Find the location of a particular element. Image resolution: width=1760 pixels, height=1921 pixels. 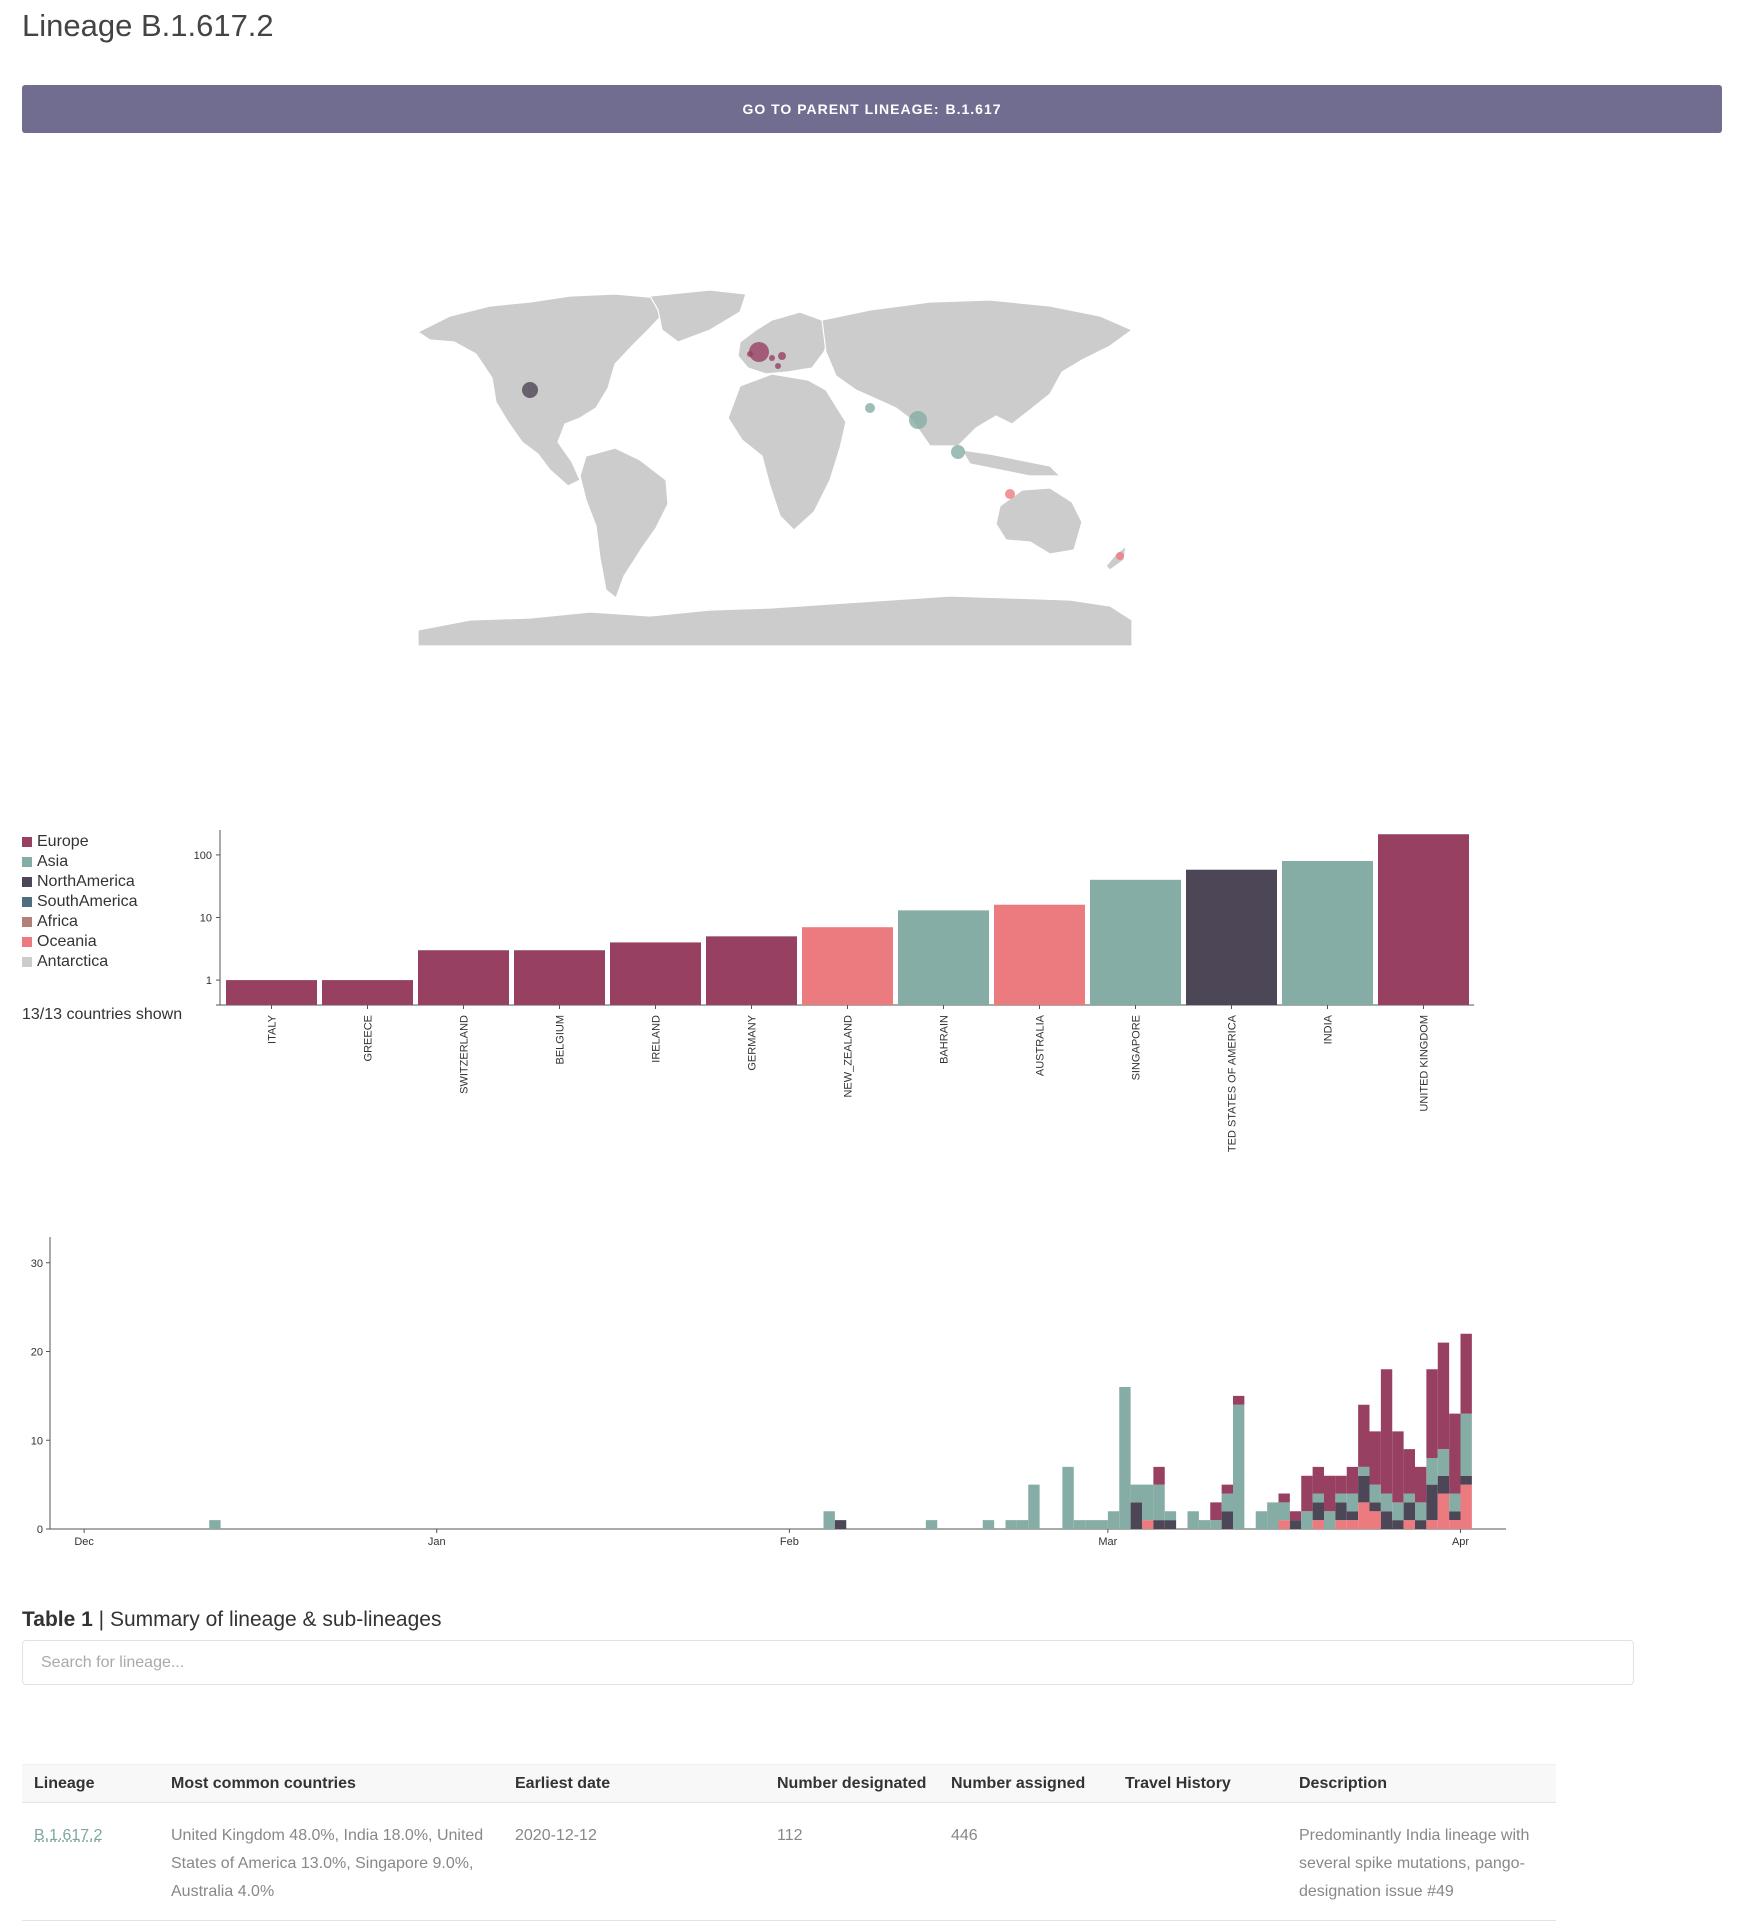

legend-item-antarctica: Antarctica is located at coordinates (80, 962).